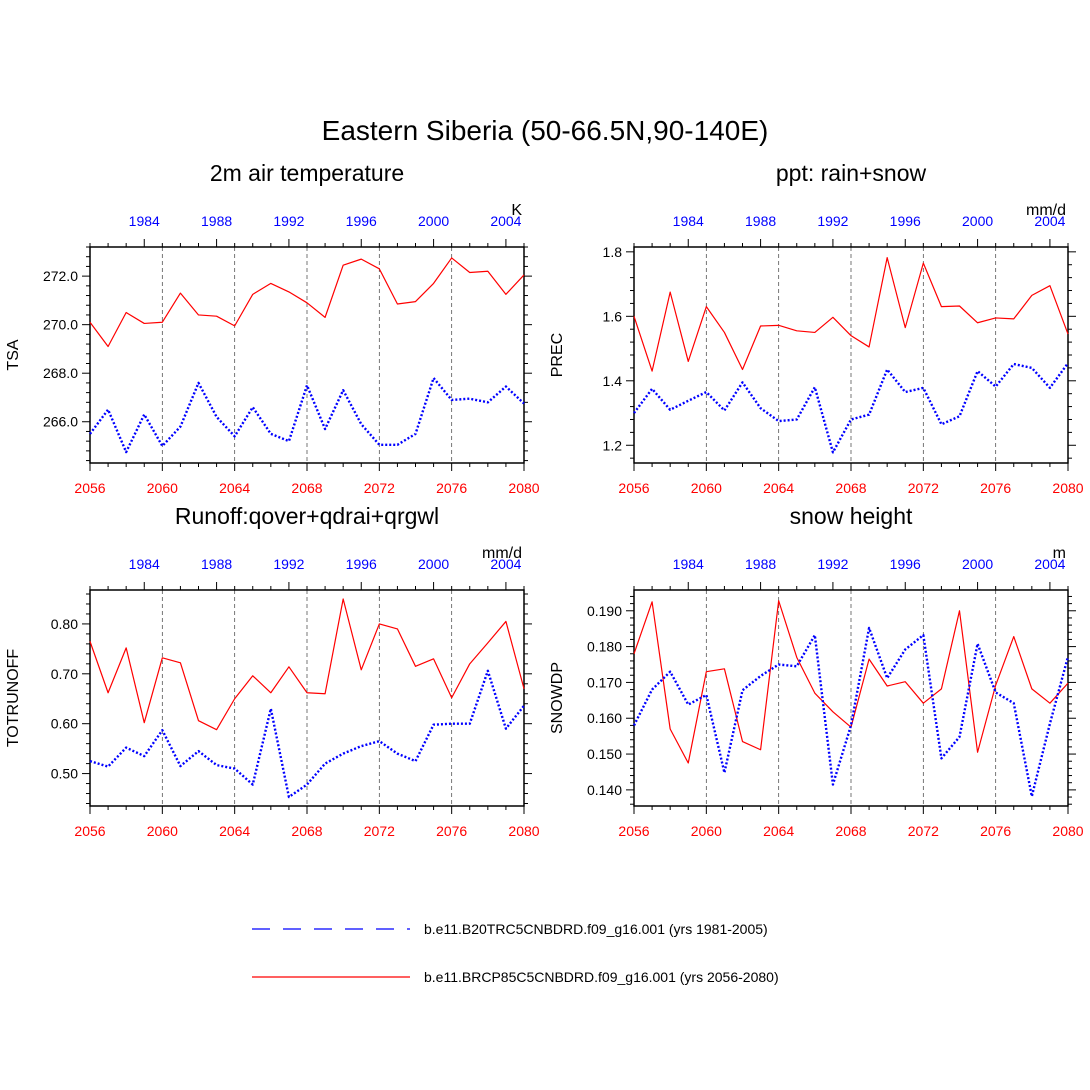  I want to click on panel-title: 2m air temperature, so click(307, 173).